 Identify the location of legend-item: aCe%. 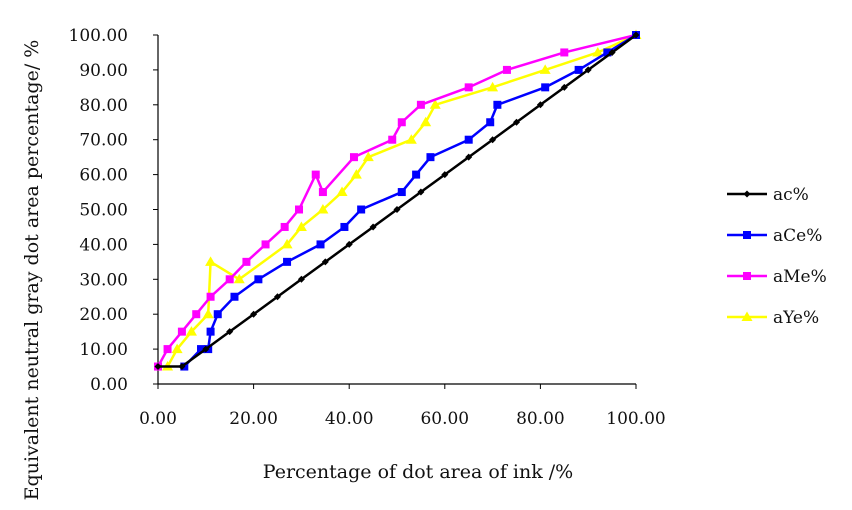
(774, 236).